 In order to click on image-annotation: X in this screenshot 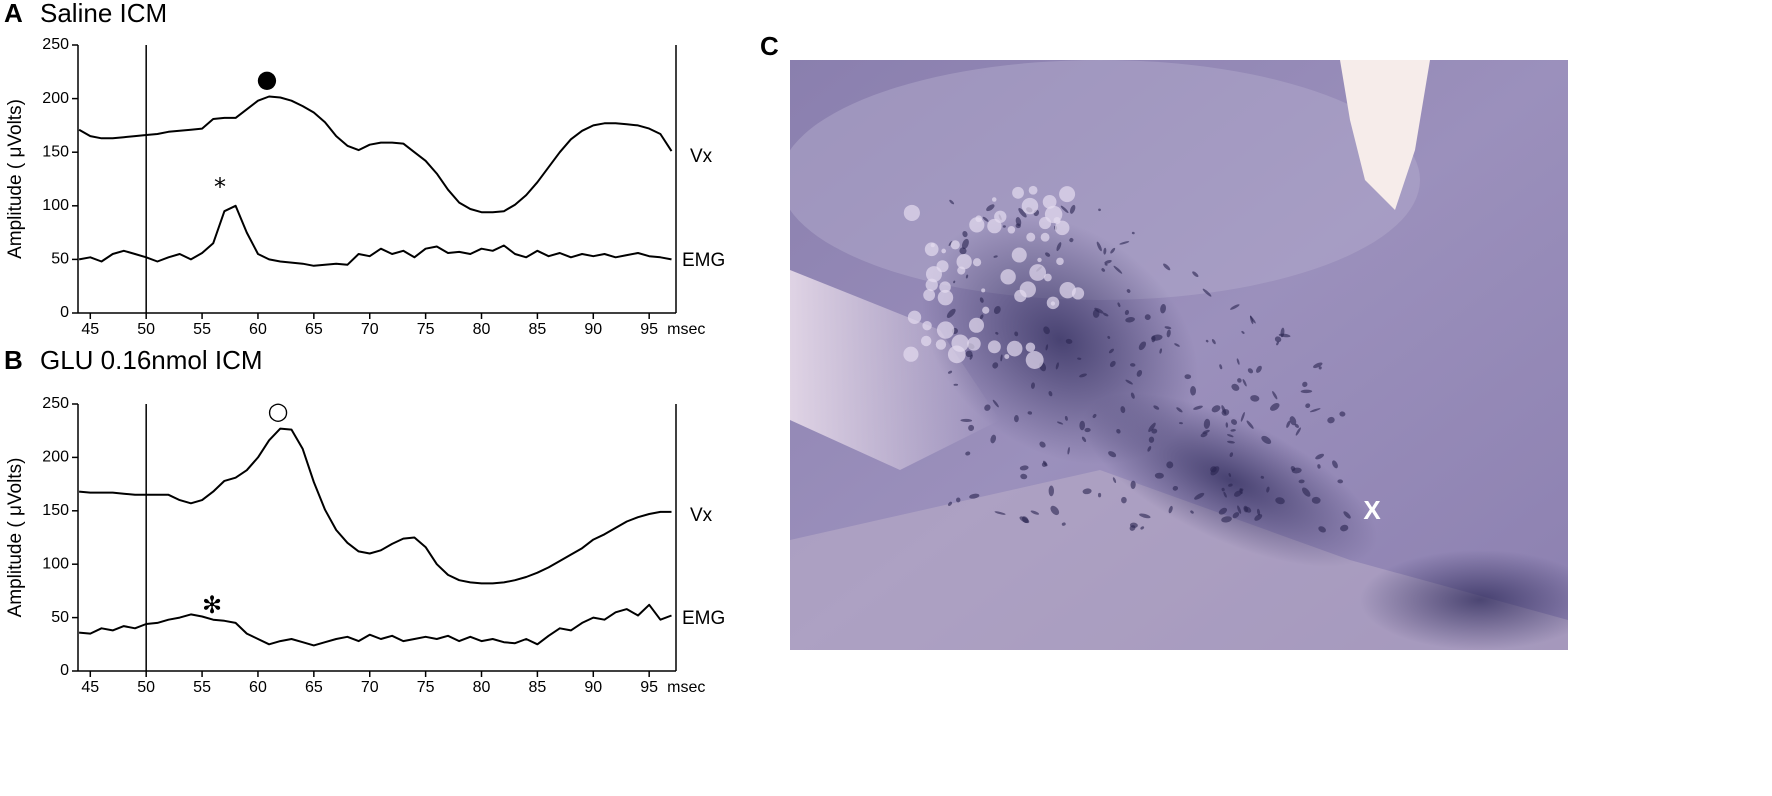, I will do `click(1372, 510)`.